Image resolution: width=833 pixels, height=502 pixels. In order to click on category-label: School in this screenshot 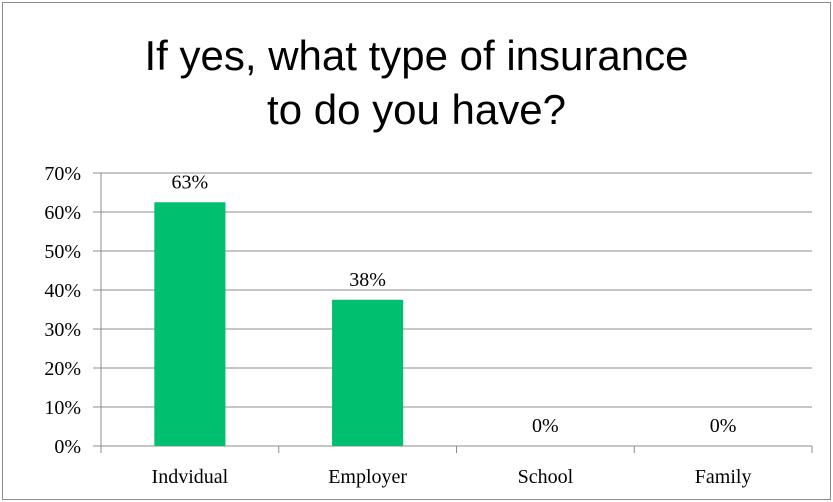, I will do `click(546, 477)`.